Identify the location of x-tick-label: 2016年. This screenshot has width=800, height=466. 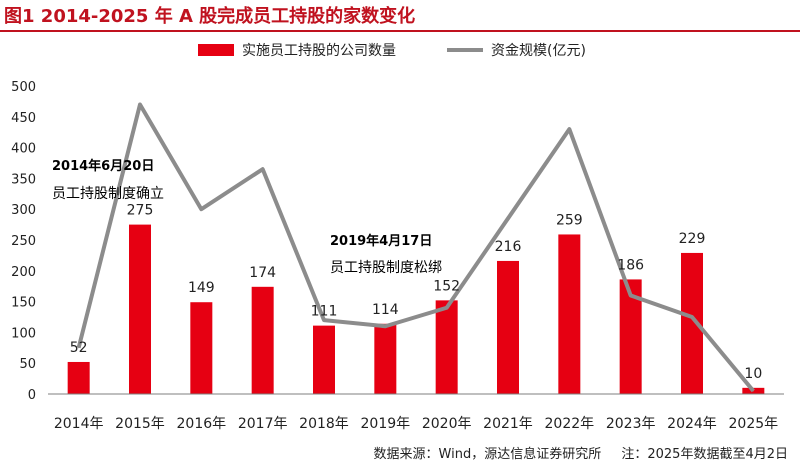
(202, 424).